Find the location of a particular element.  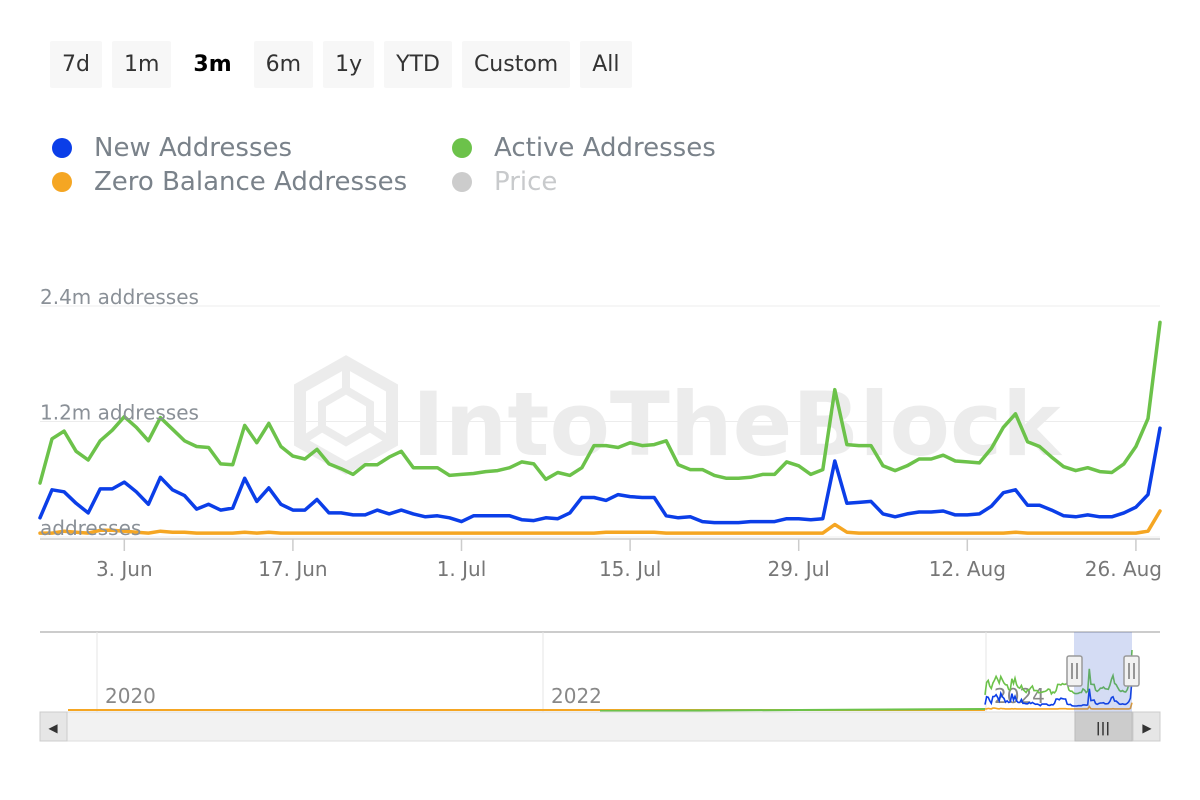

y-tick-label: addresses is located at coordinates (90, 528).